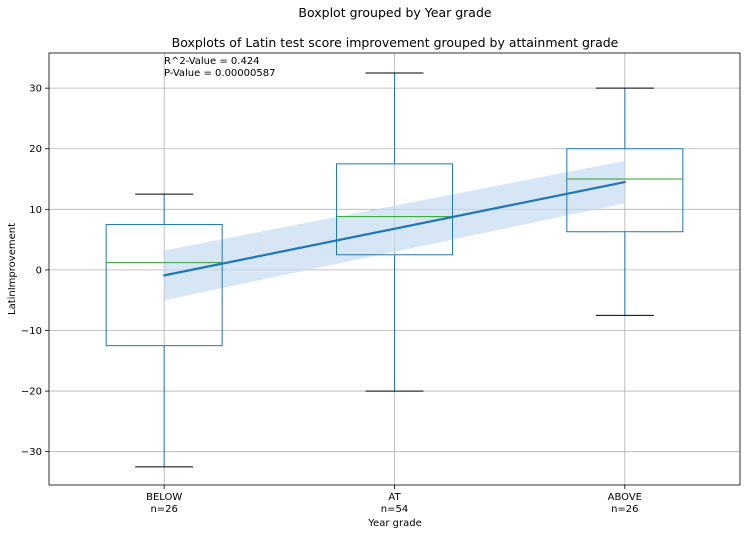 The height and width of the screenshot is (535, 747). I want to click on box-at, so click(394, 232).